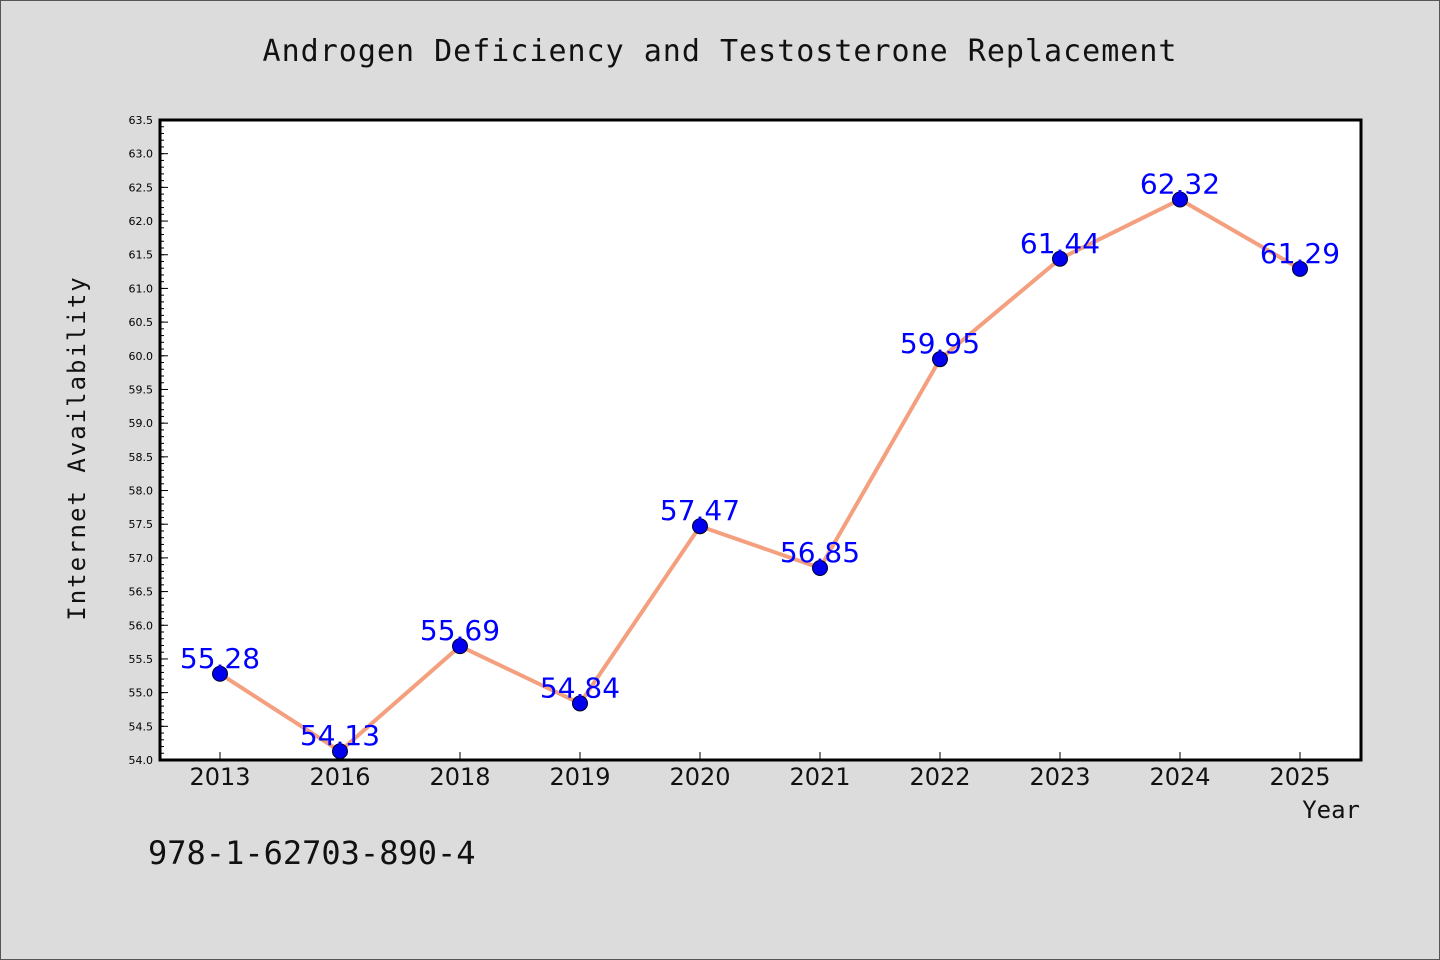  Describe the element at coordinates (1060, 243) in the screenshot. I see `data-label: 61.44` at that location.